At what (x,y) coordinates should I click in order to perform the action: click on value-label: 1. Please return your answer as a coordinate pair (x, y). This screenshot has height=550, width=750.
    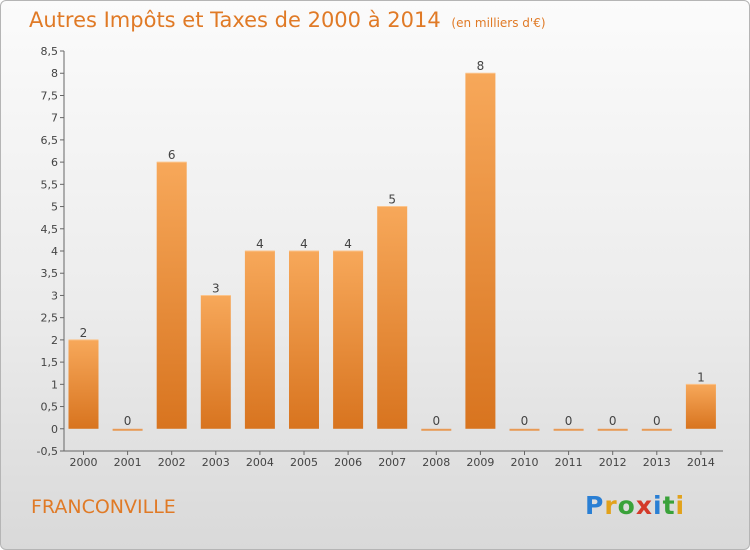
    Looking at the image, I should click on (701, 377).